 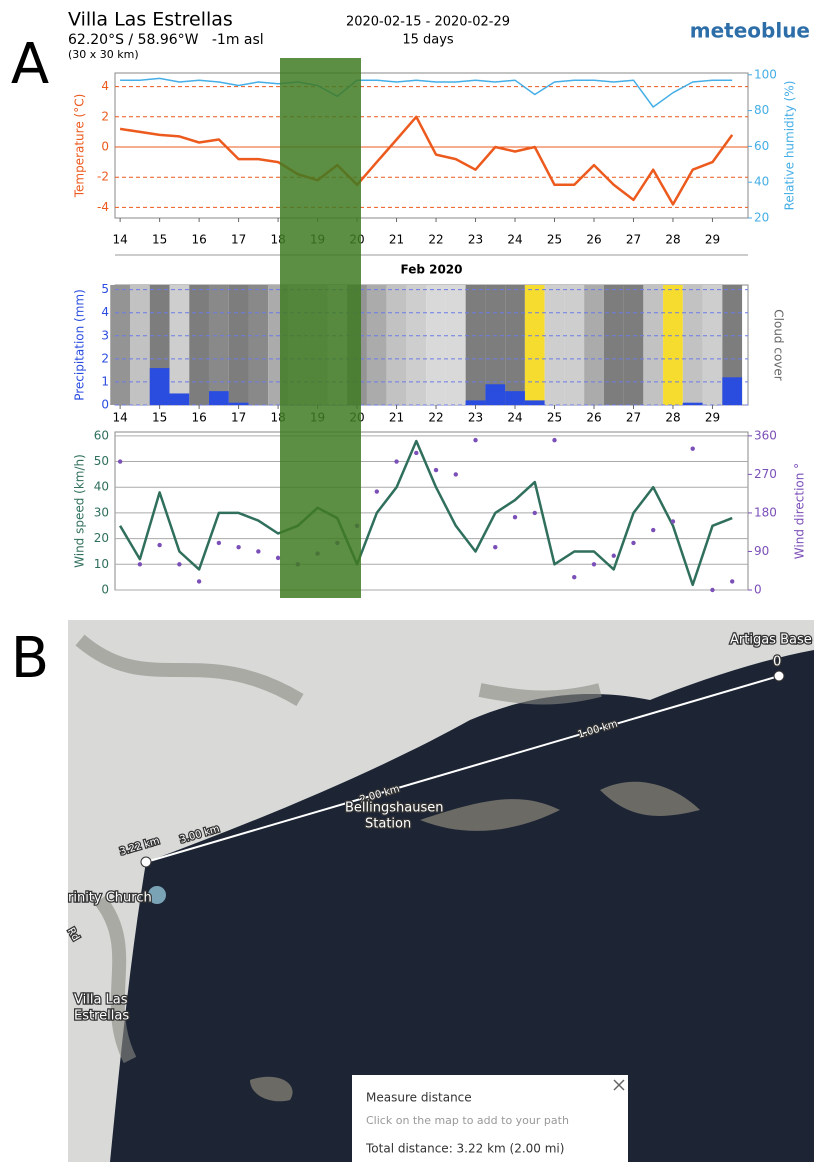 I want to click on y-axis-label: Precipitation (mm), so click(x=80, y=345).